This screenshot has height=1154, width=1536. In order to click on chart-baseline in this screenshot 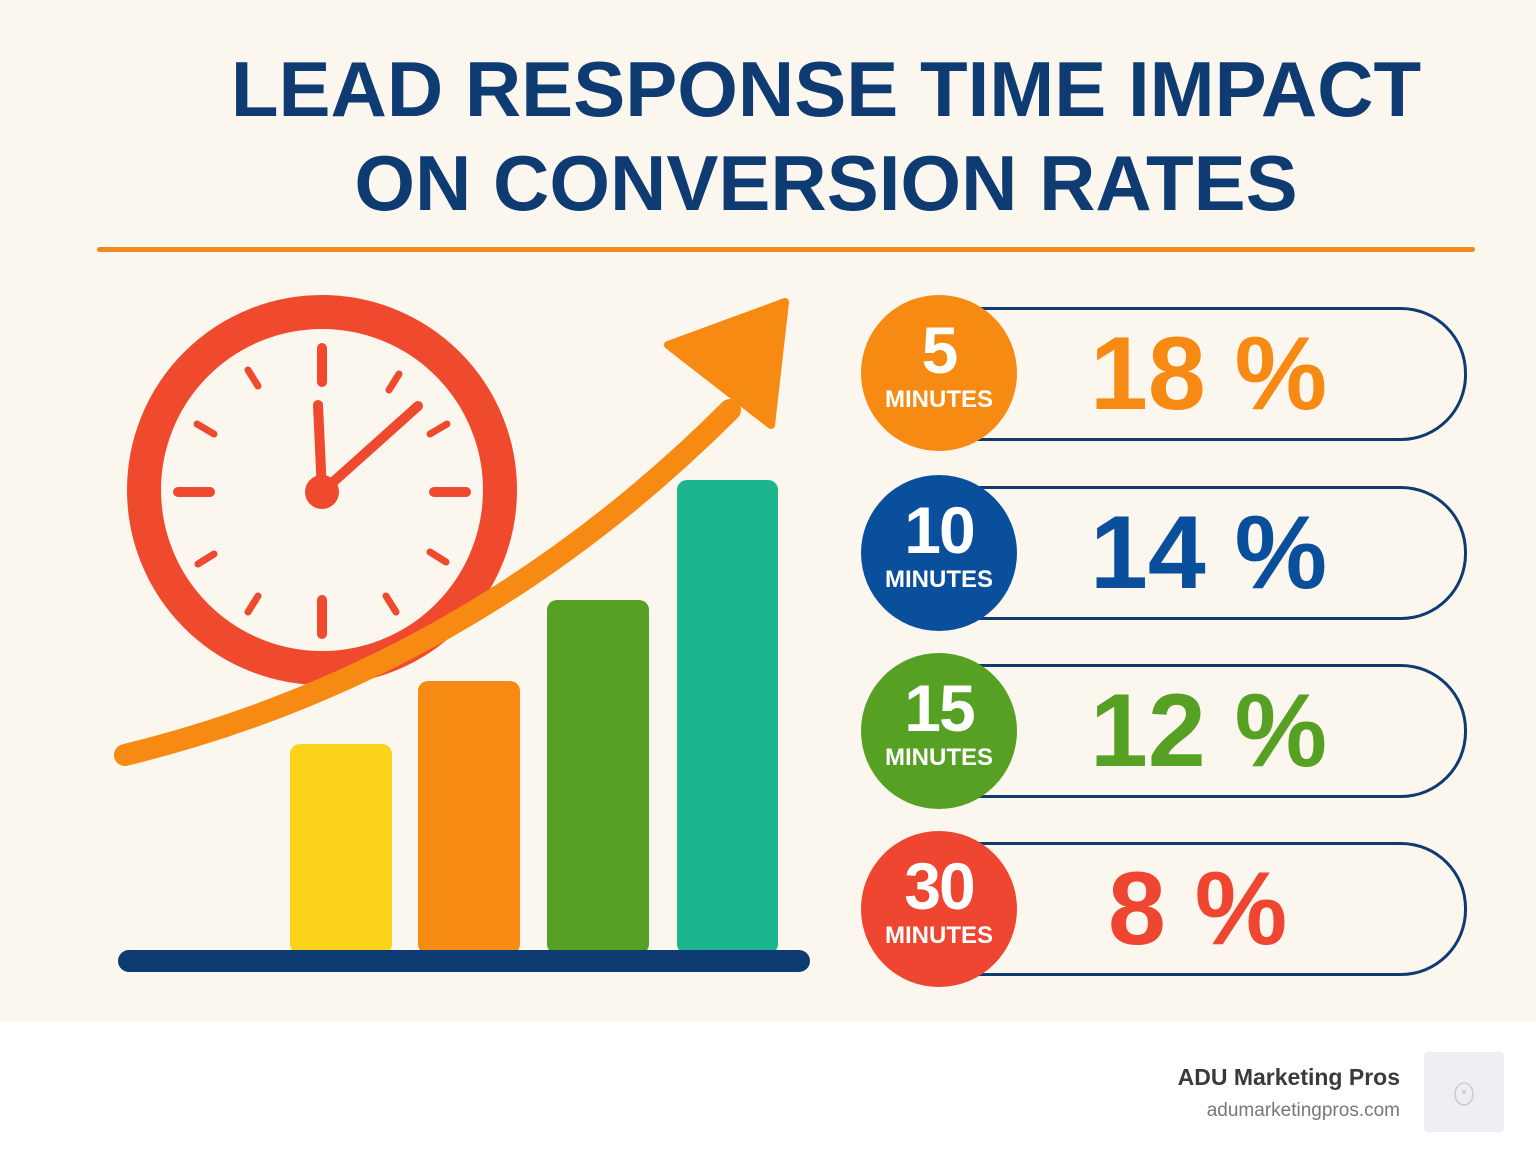, I will do `click(464, 961)`.